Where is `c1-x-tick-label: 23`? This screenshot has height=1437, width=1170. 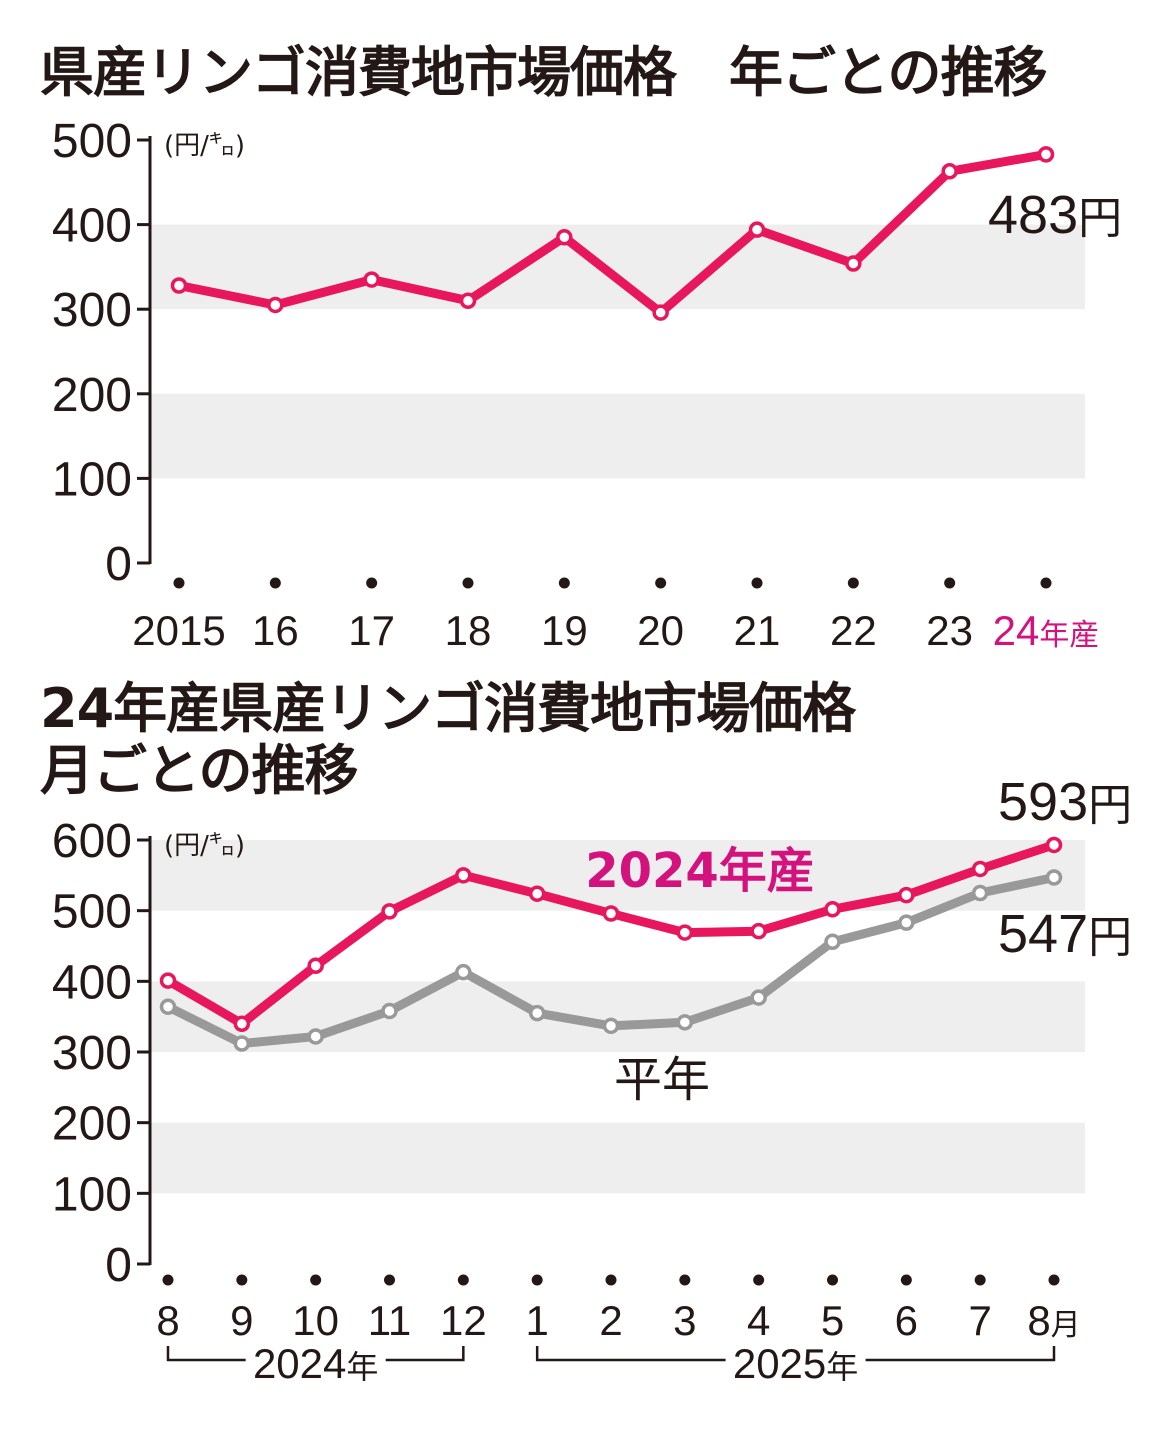
c1-x-tick-label: 23 is located at coordinates (949, 630).